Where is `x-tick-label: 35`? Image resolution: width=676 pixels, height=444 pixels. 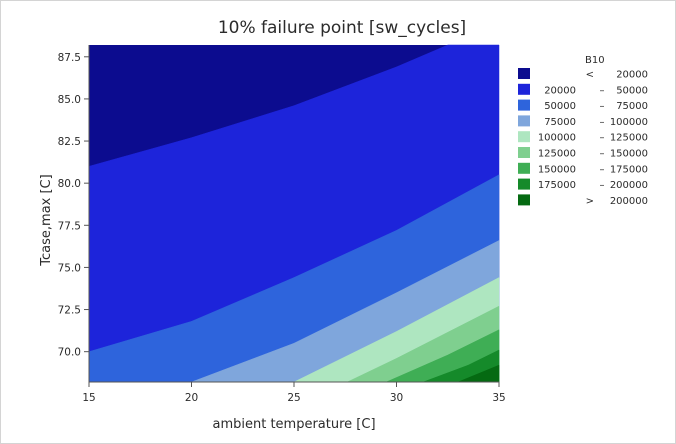
x-tick-label: 35 is located at coordinates (498, 398).